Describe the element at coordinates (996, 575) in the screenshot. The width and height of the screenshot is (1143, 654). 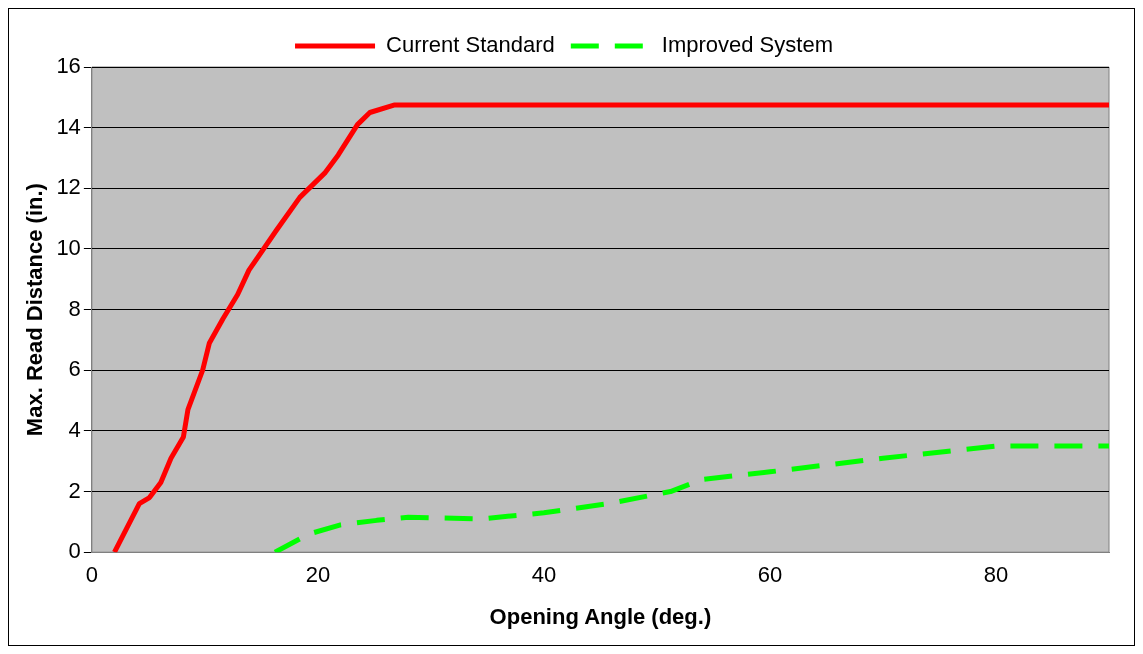
I see `x-tick-label: 80` at that location.